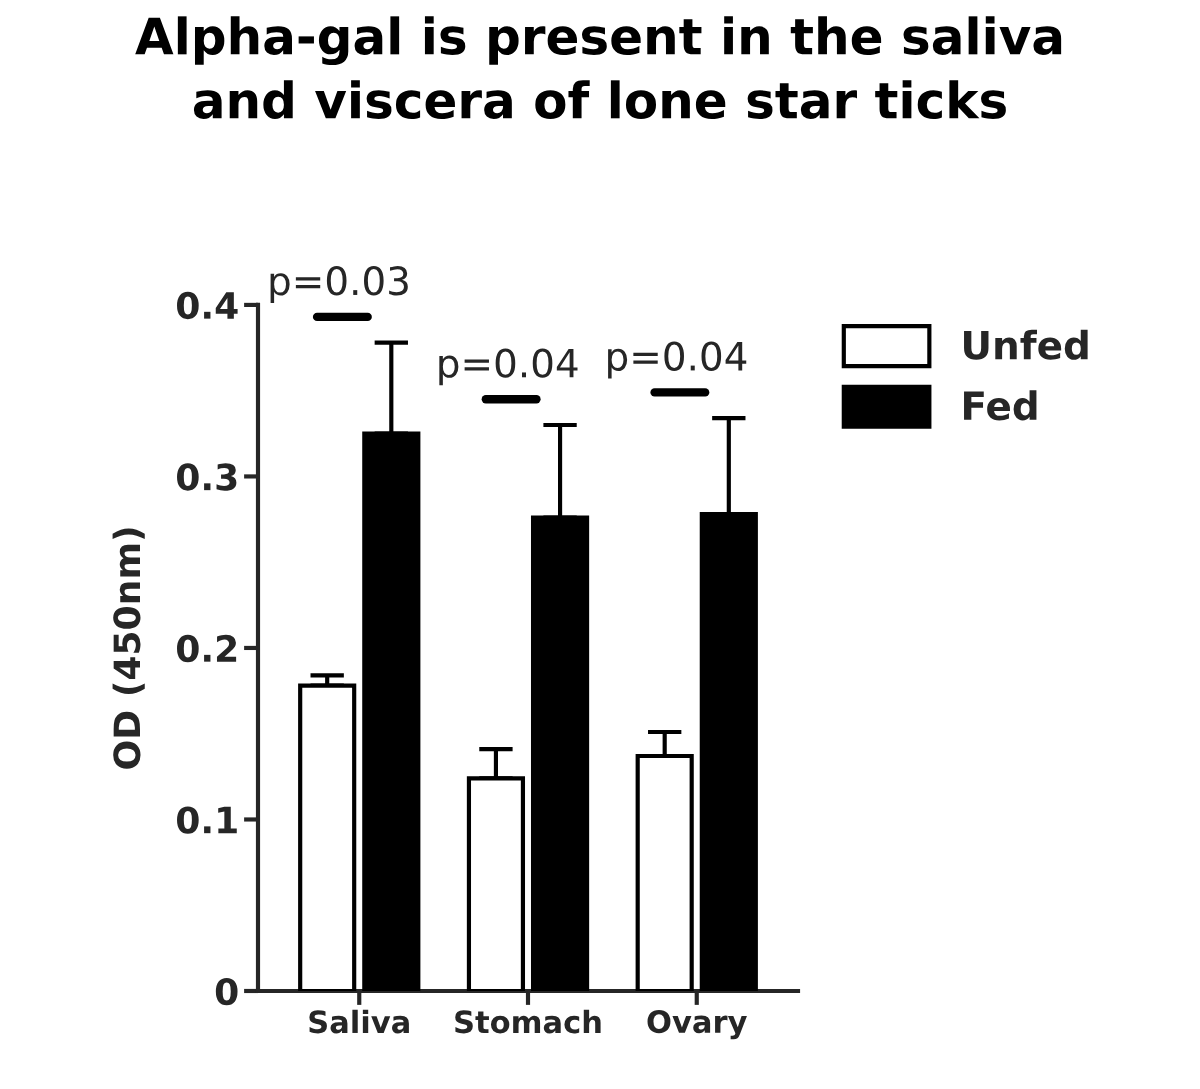 The image size is (1200, 1089). What do you see at coordinates (1000, 405) in the screenshot?
I see `legend-label: Fed` at bounding box center [1000, 405].